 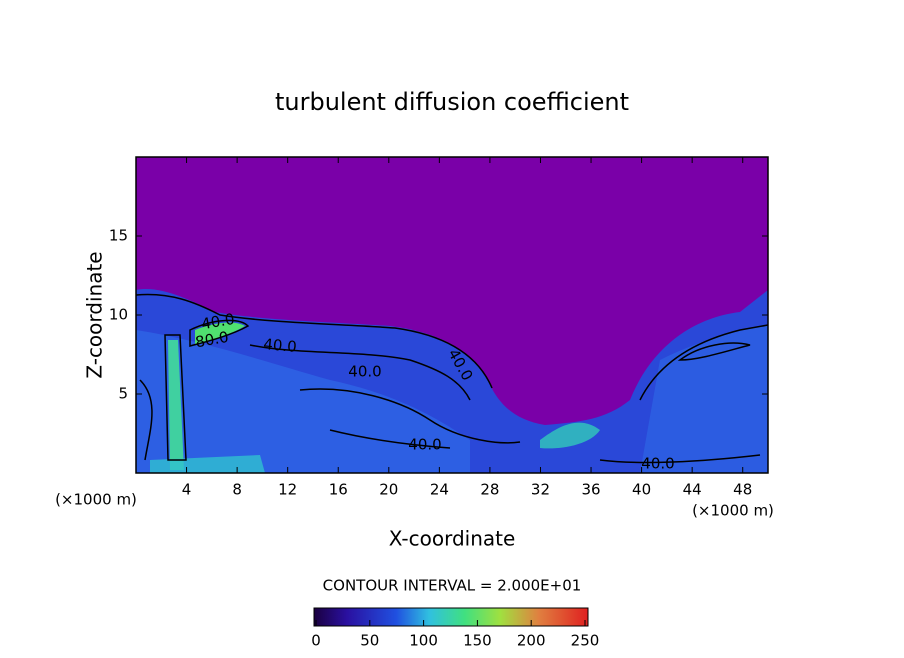 What do you see at coordinates (451, 617) in the screenshot?
I see `colorbar` at bounding box center [451, 617].